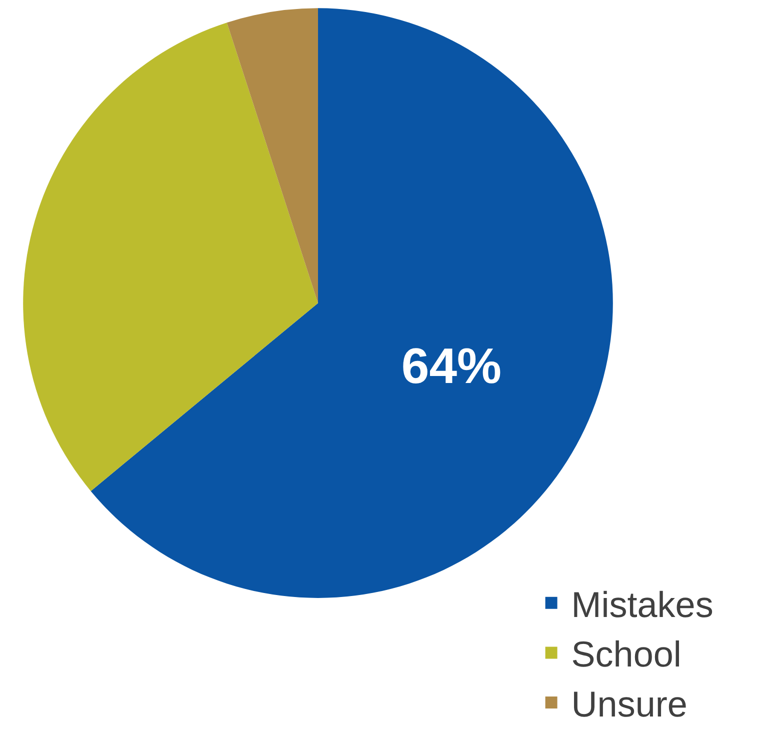 Image resolution: width=770 pixels, height=733 pixels. Describe the element at coordinates (272, 156) in the screenshot. I see `pie-slice` at that location.